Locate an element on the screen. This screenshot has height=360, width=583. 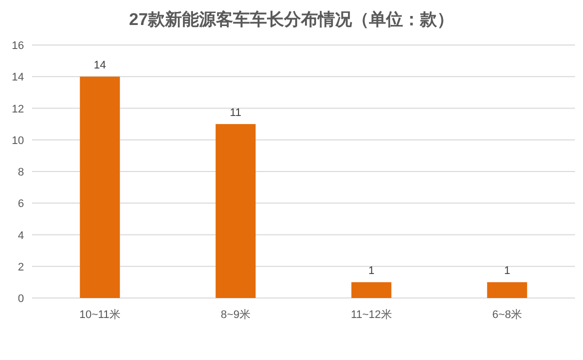
data-label: 11 is located at coordinates (236, 113).